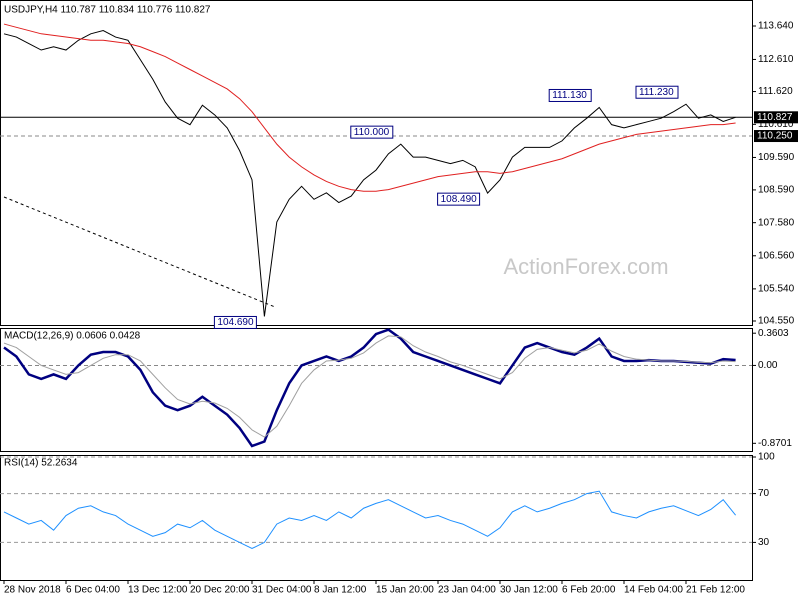  What do you see at coordinates (589, 590) in the screenshot?
I see `x-tick-label: 6 Feb 20:00` at bounding box center [589, 590].